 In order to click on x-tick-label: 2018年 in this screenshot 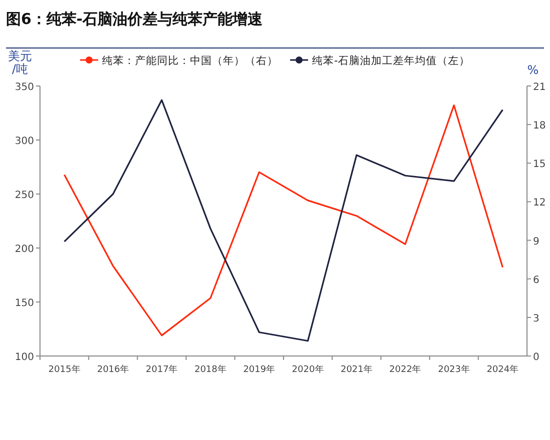, I will do `click(210, 369)`.